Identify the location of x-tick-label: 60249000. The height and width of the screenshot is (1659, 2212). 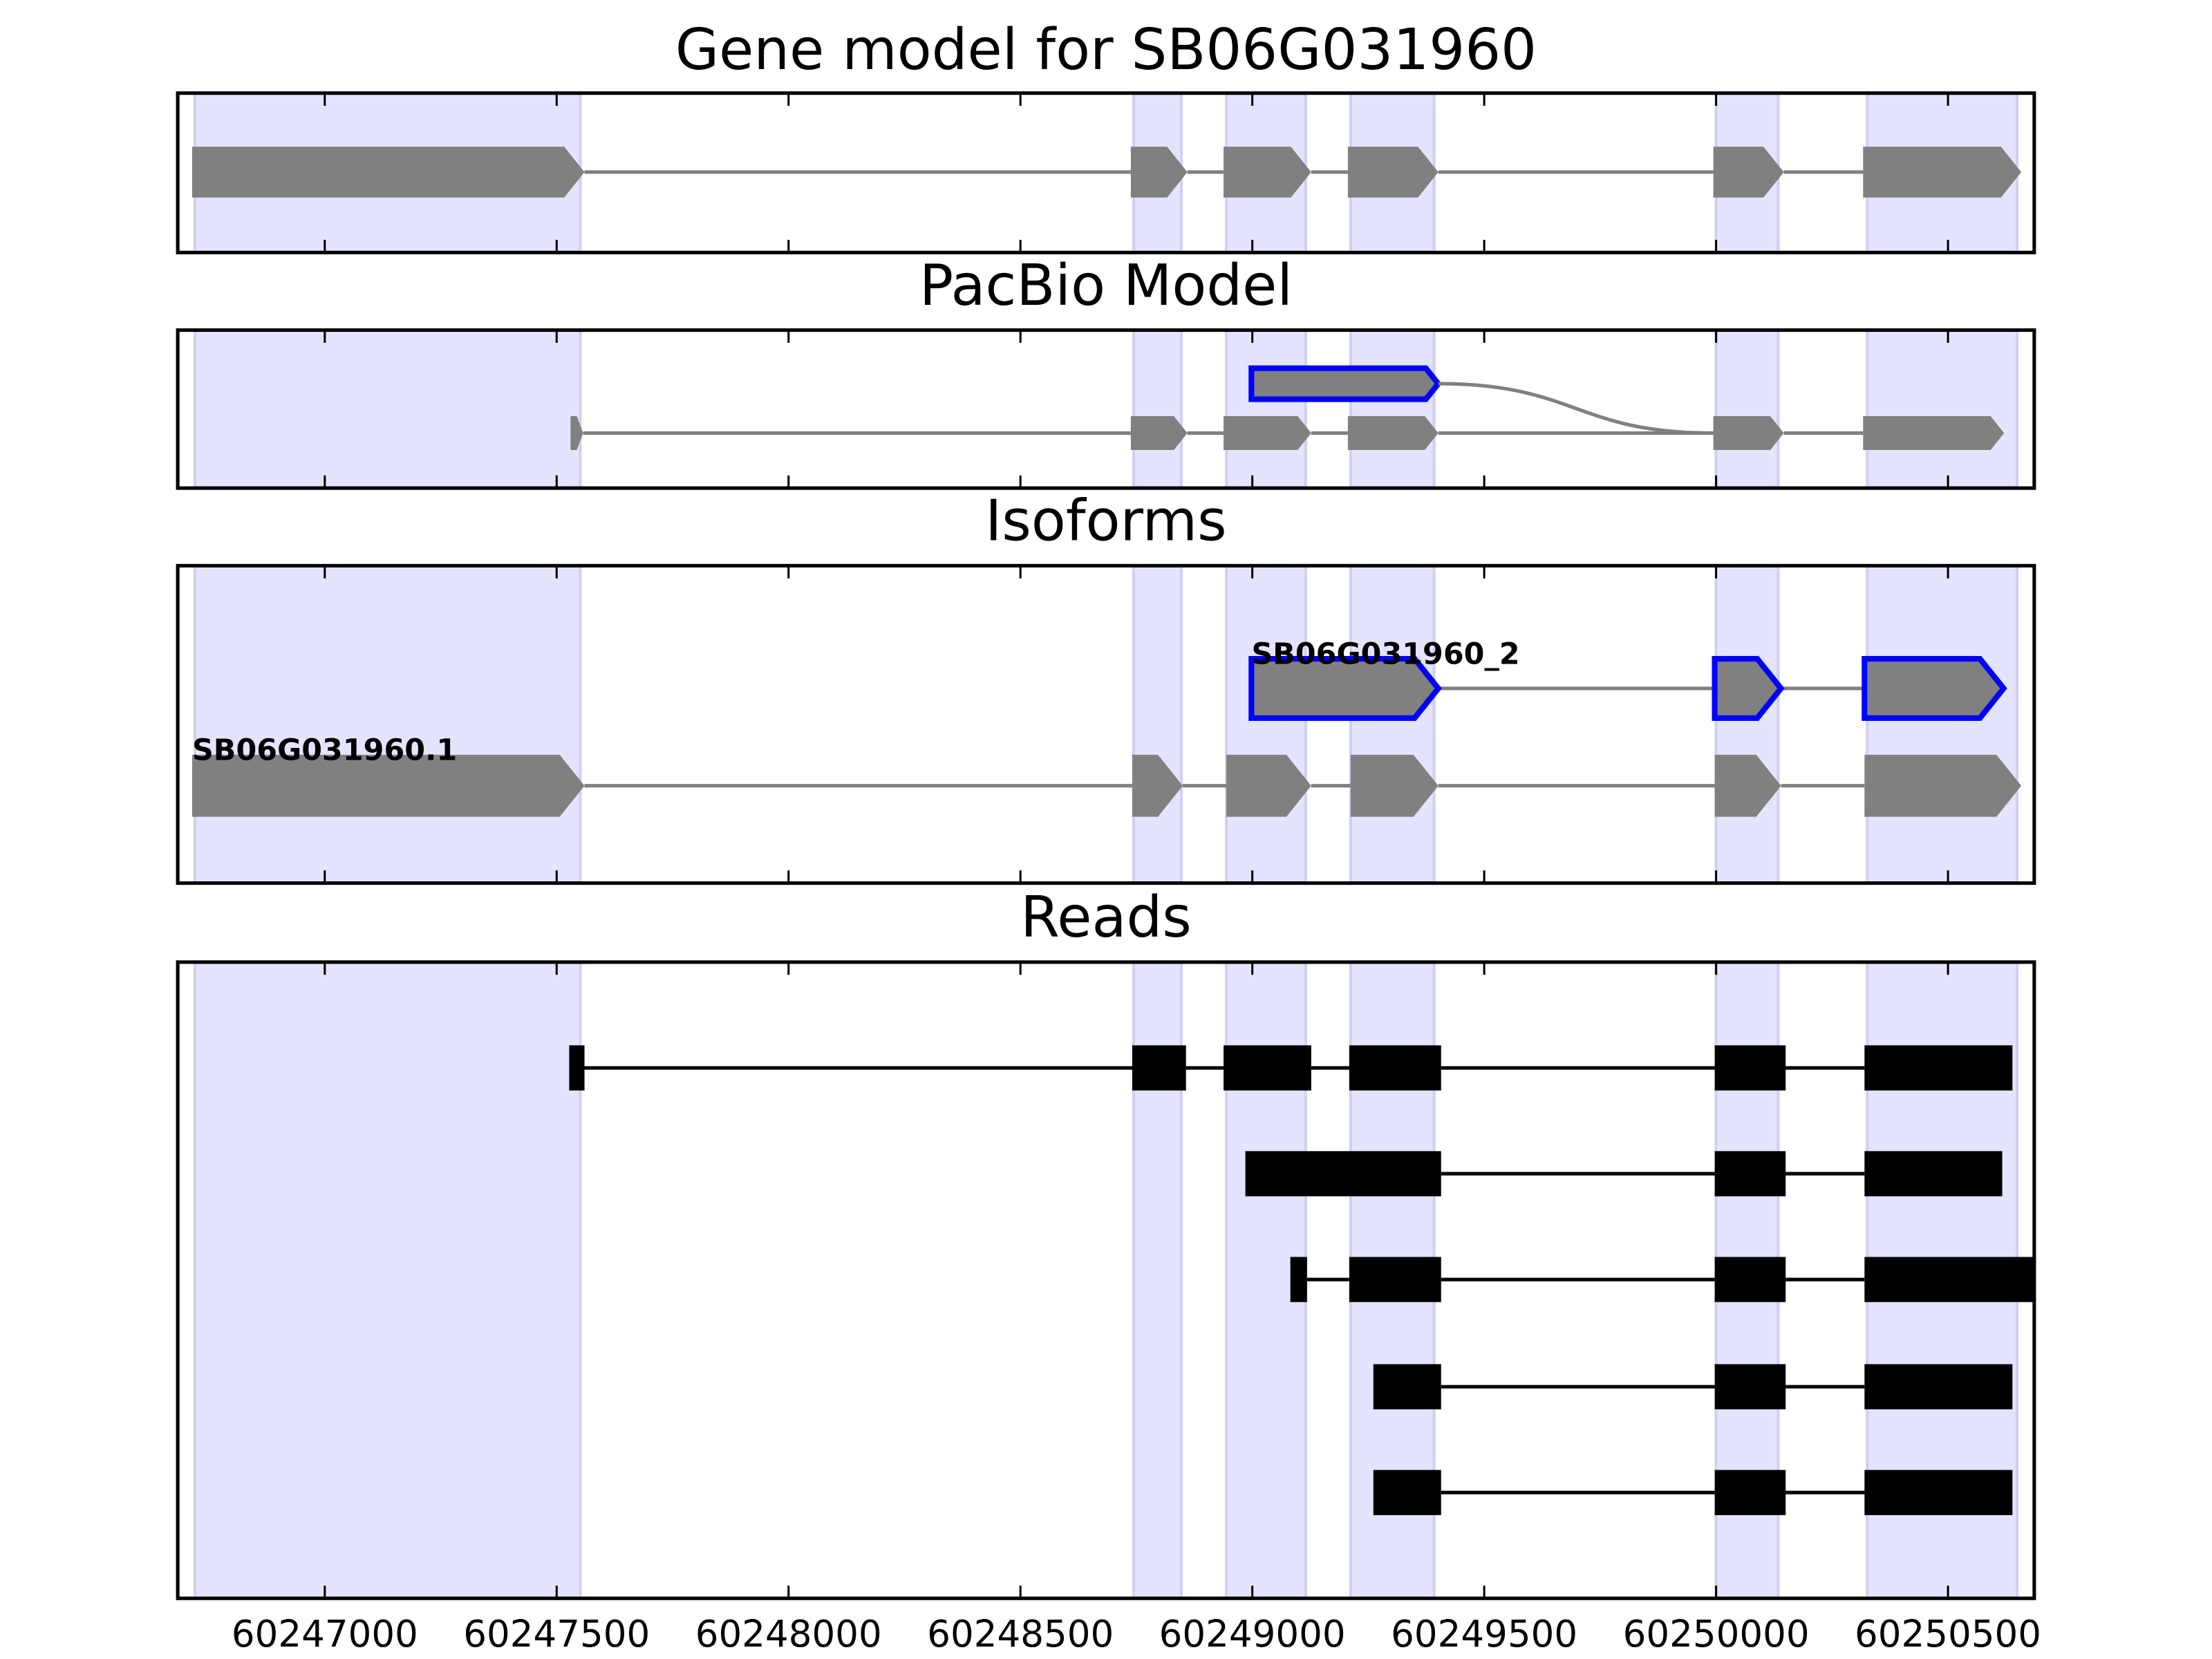
(1252, 1634).